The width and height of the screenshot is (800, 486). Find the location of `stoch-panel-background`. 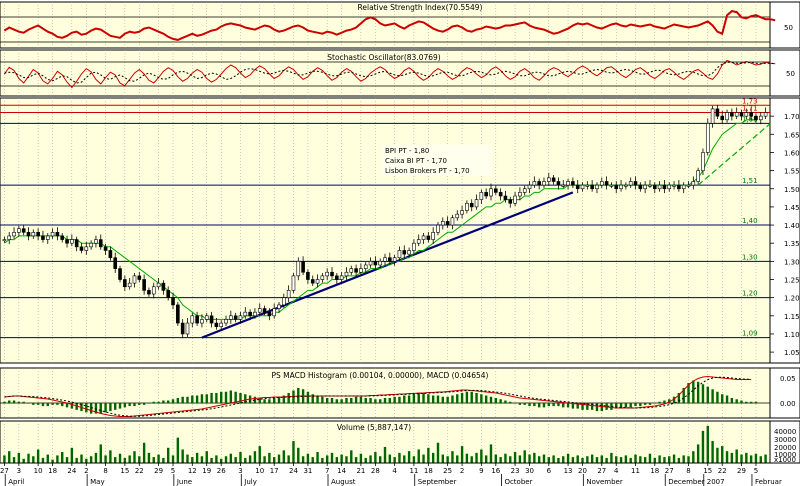

stoch-panel-background is located at coordinates (385, 73).